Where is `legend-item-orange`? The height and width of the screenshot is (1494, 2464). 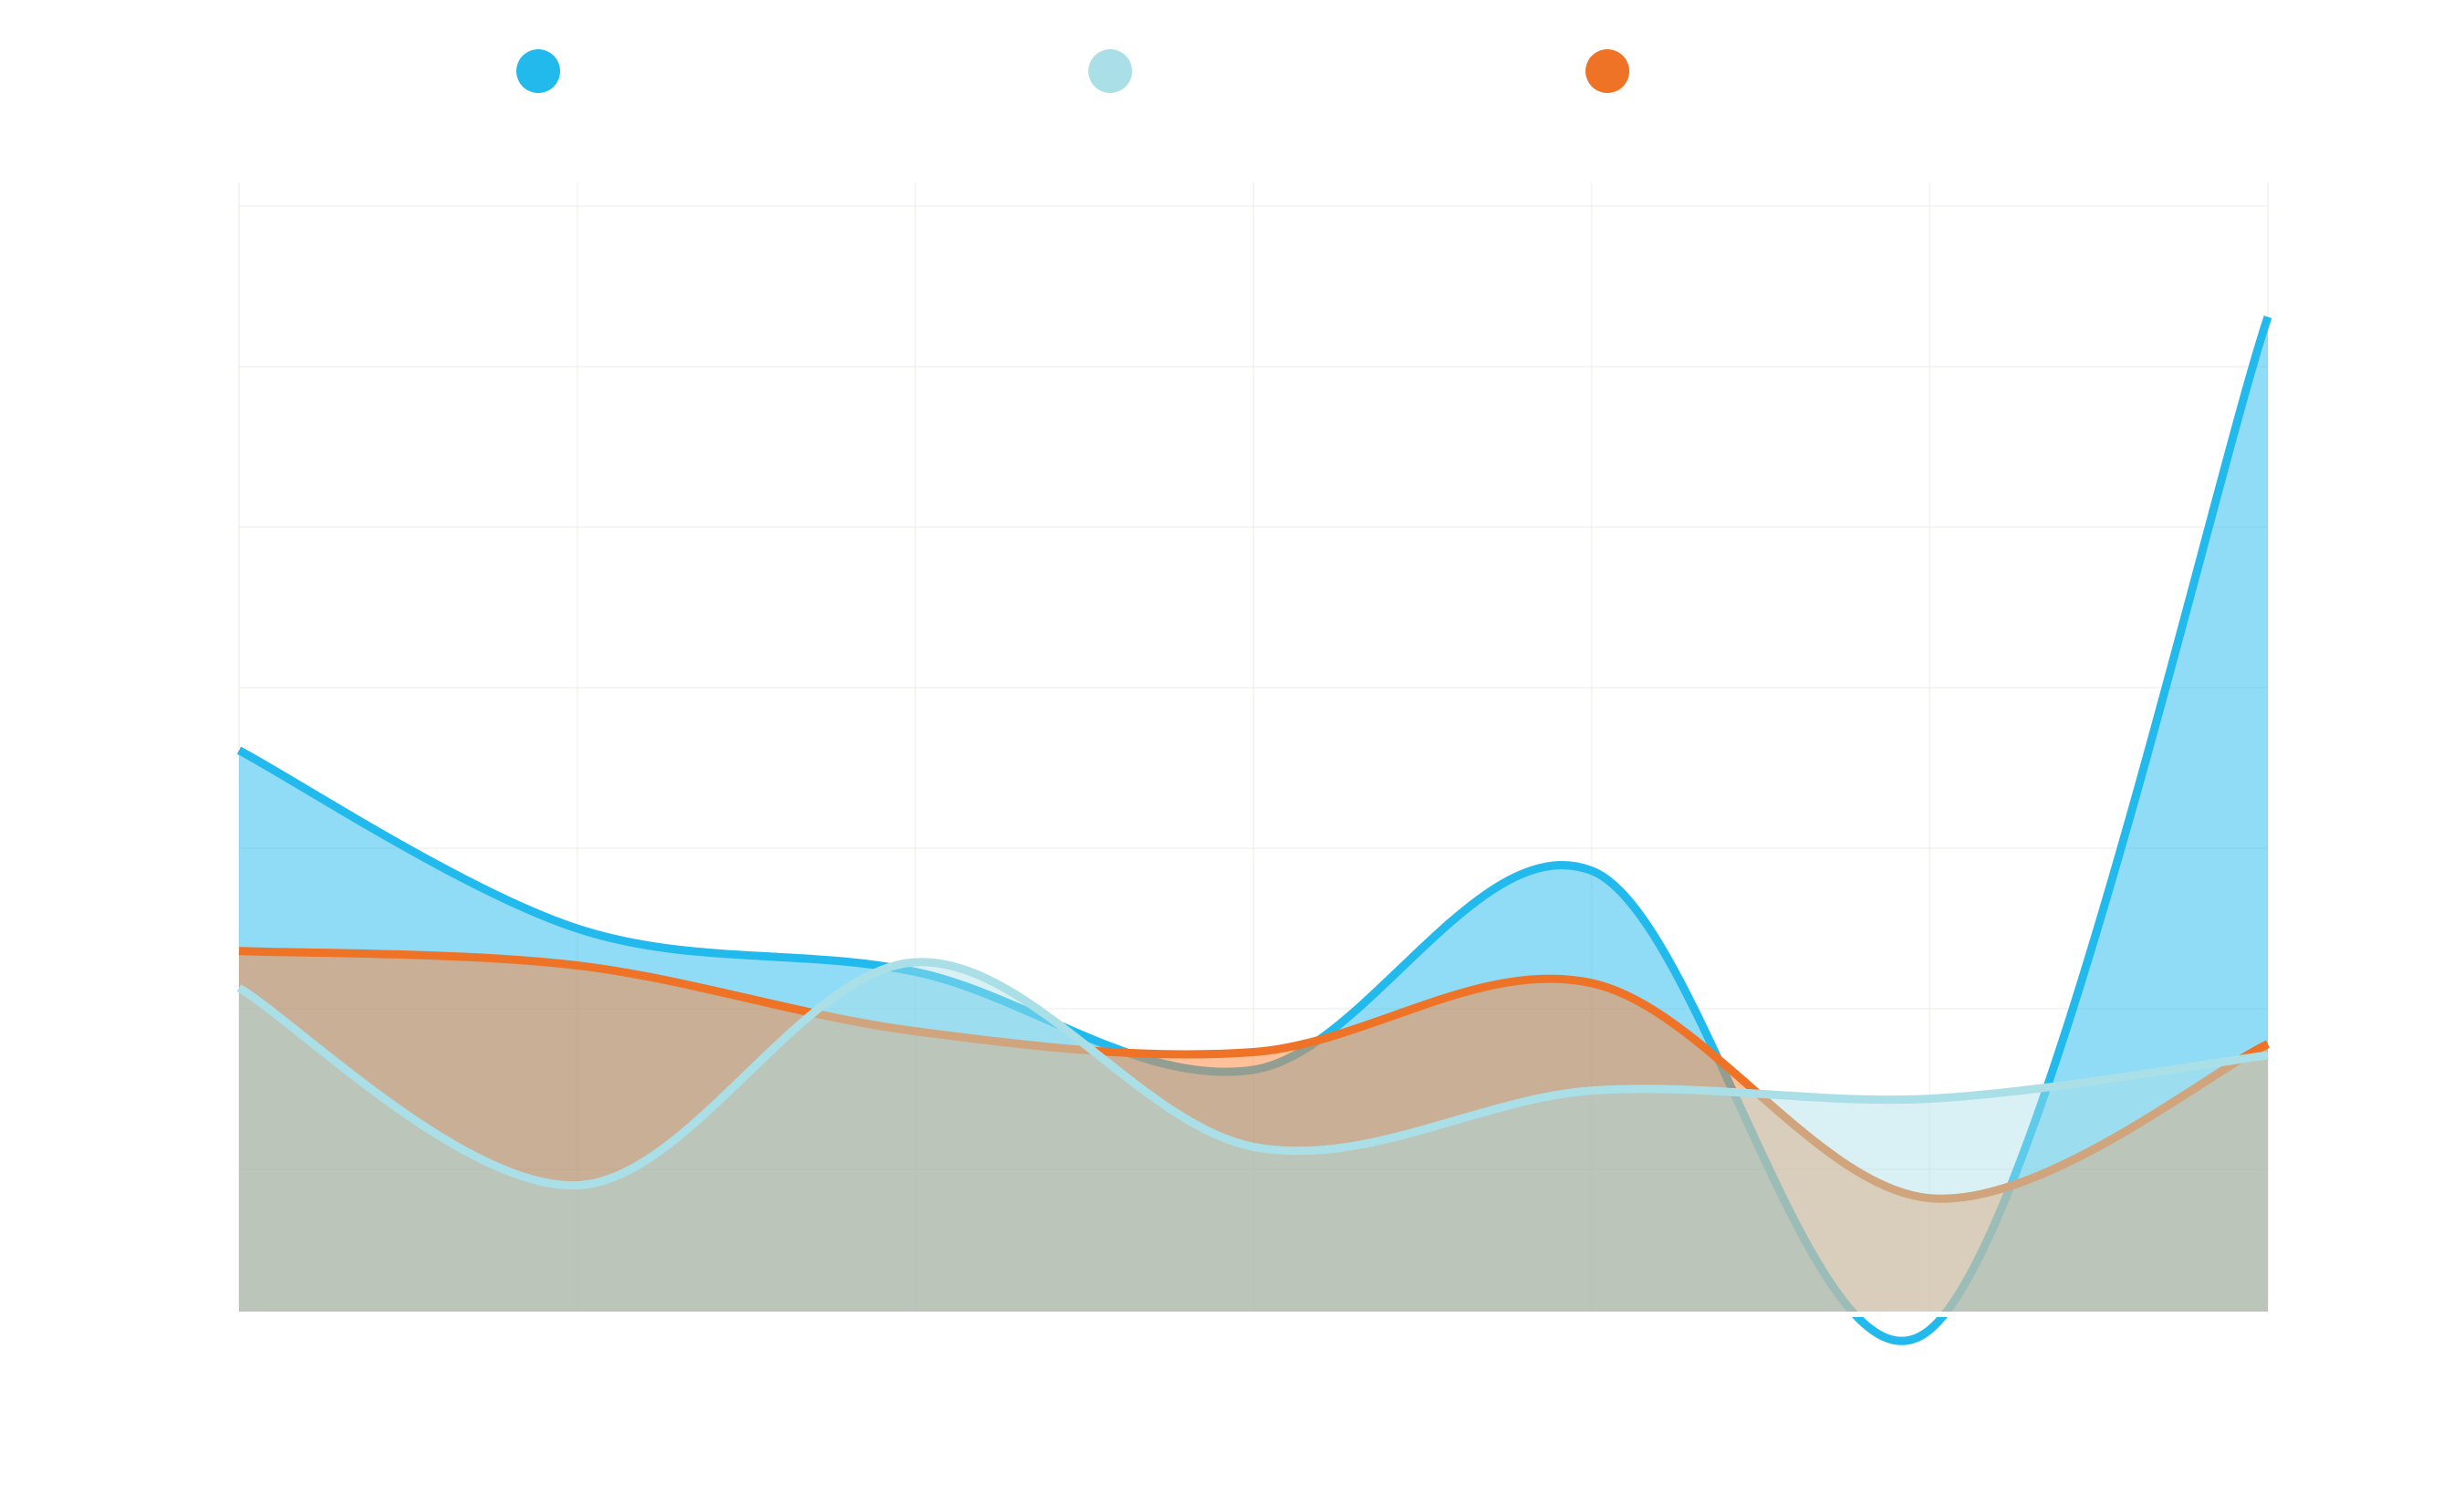
legend-item-orange is located at coordinates (1607, 71).